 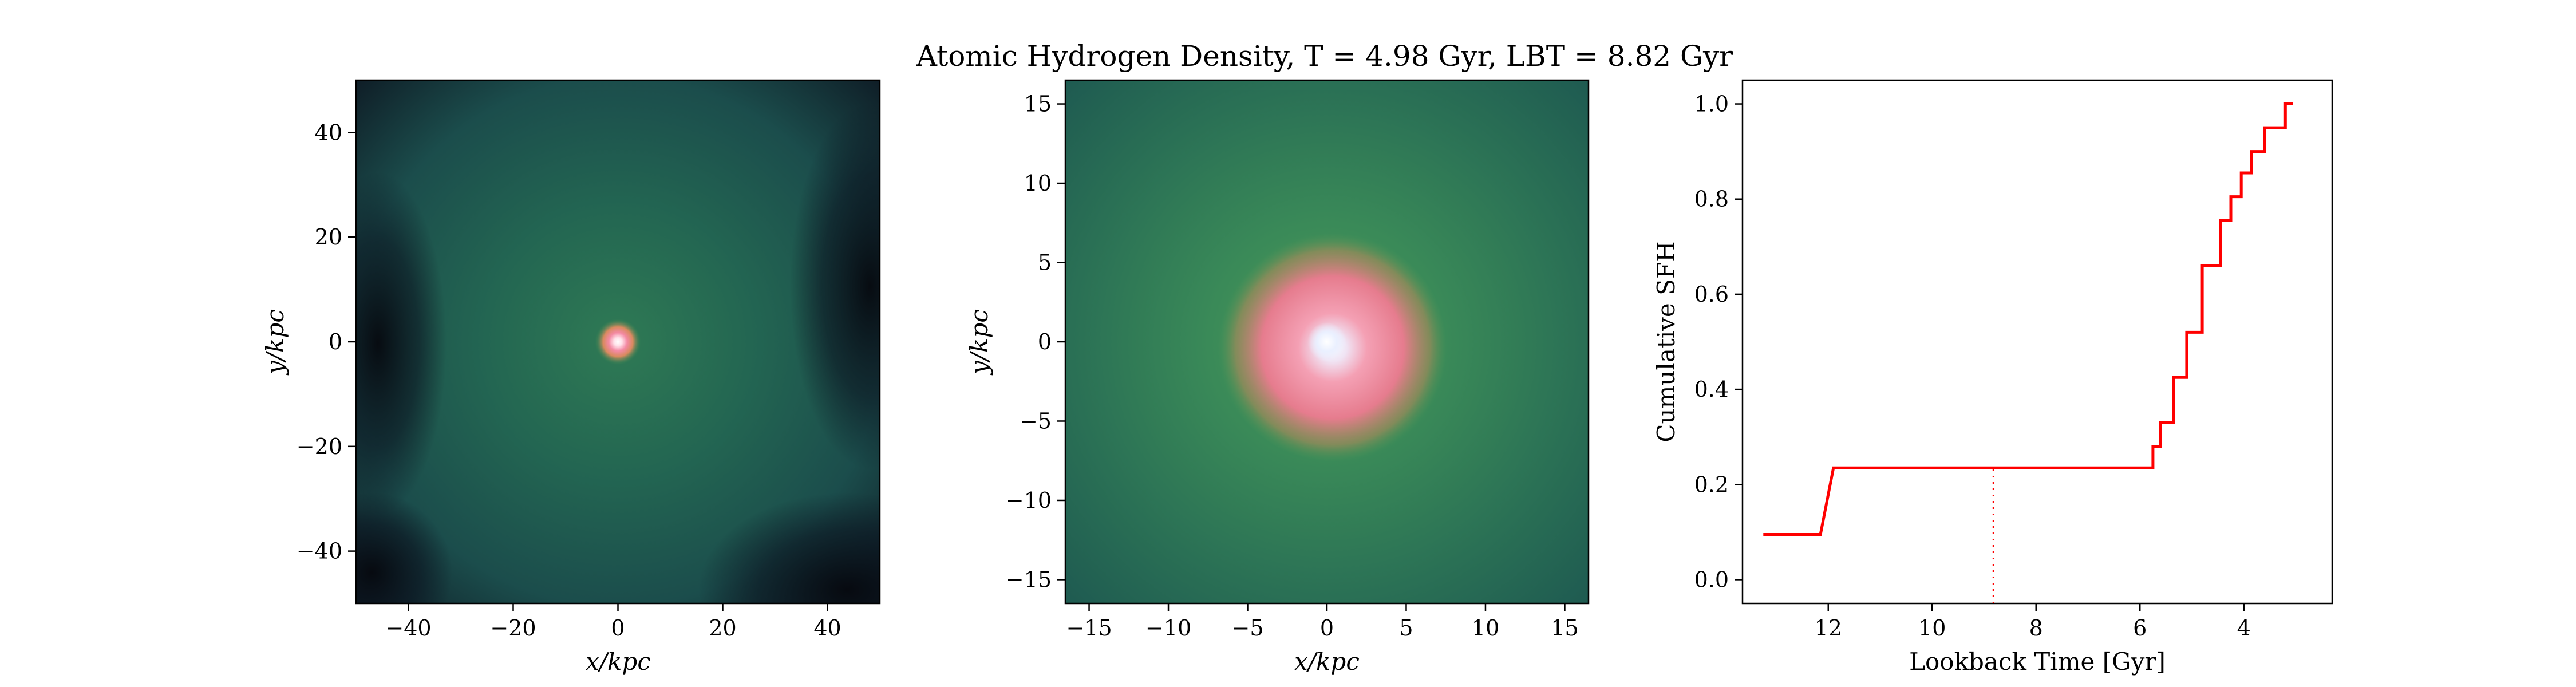 What do you see at coordinates (1711, 389) in the screenshot?
I see `y-tick-label: 0.4` at bounding box center [1711, 389].